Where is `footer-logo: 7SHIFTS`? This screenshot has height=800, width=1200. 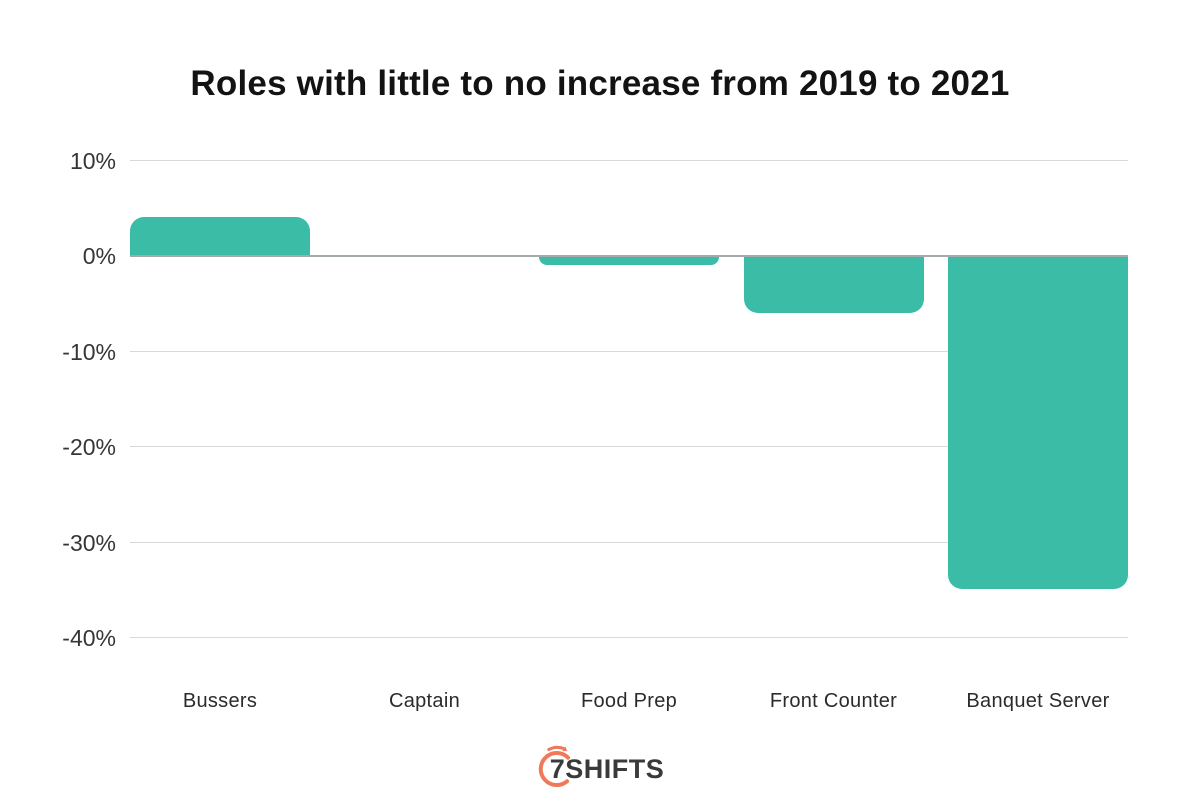 footer-logo: 7SHIFTS is located at coordinates (600, 766).